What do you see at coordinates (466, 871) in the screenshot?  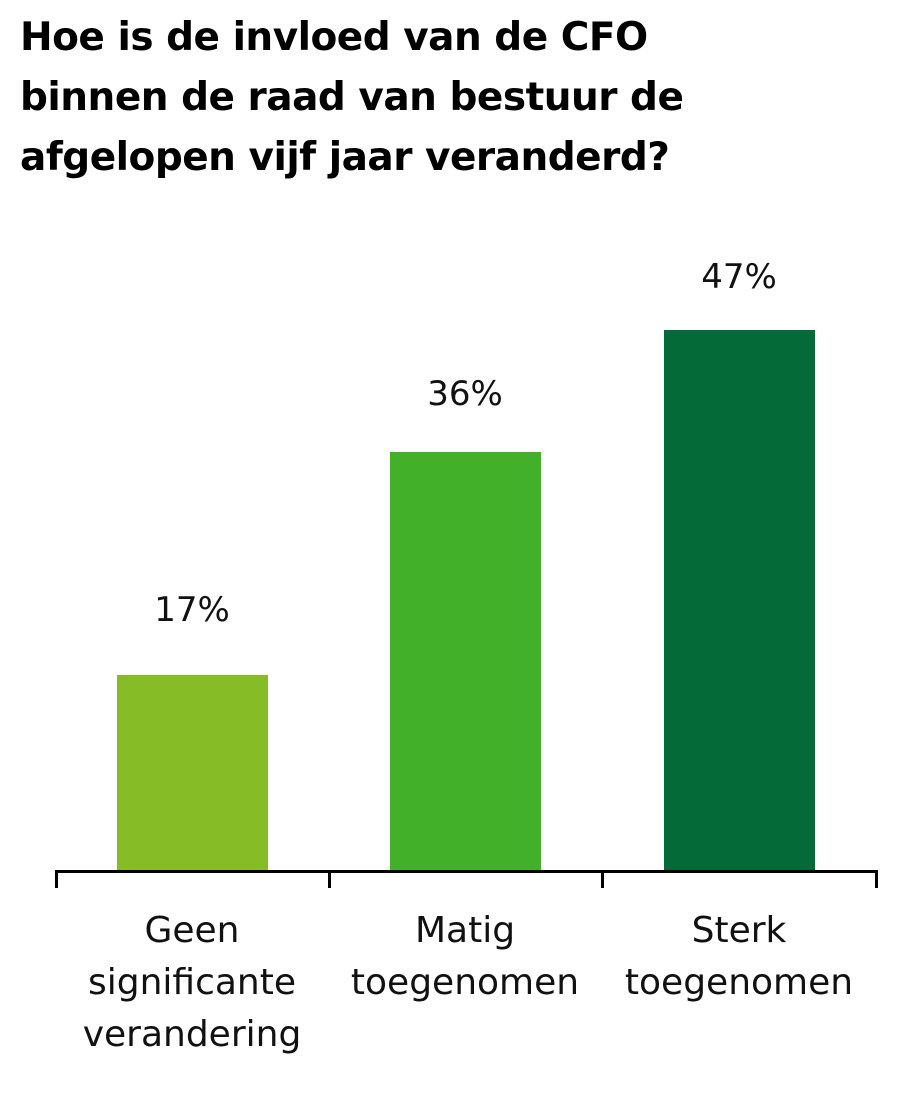 I see `x-axis-line` at bounding box center [466, 871].